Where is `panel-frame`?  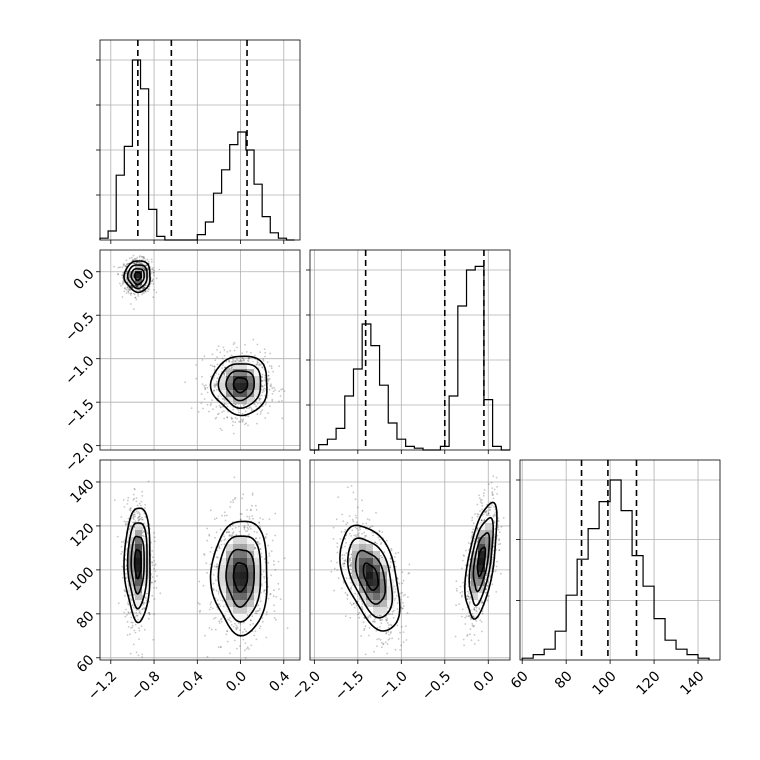
panel-frame is located at coordinates (200, 560).